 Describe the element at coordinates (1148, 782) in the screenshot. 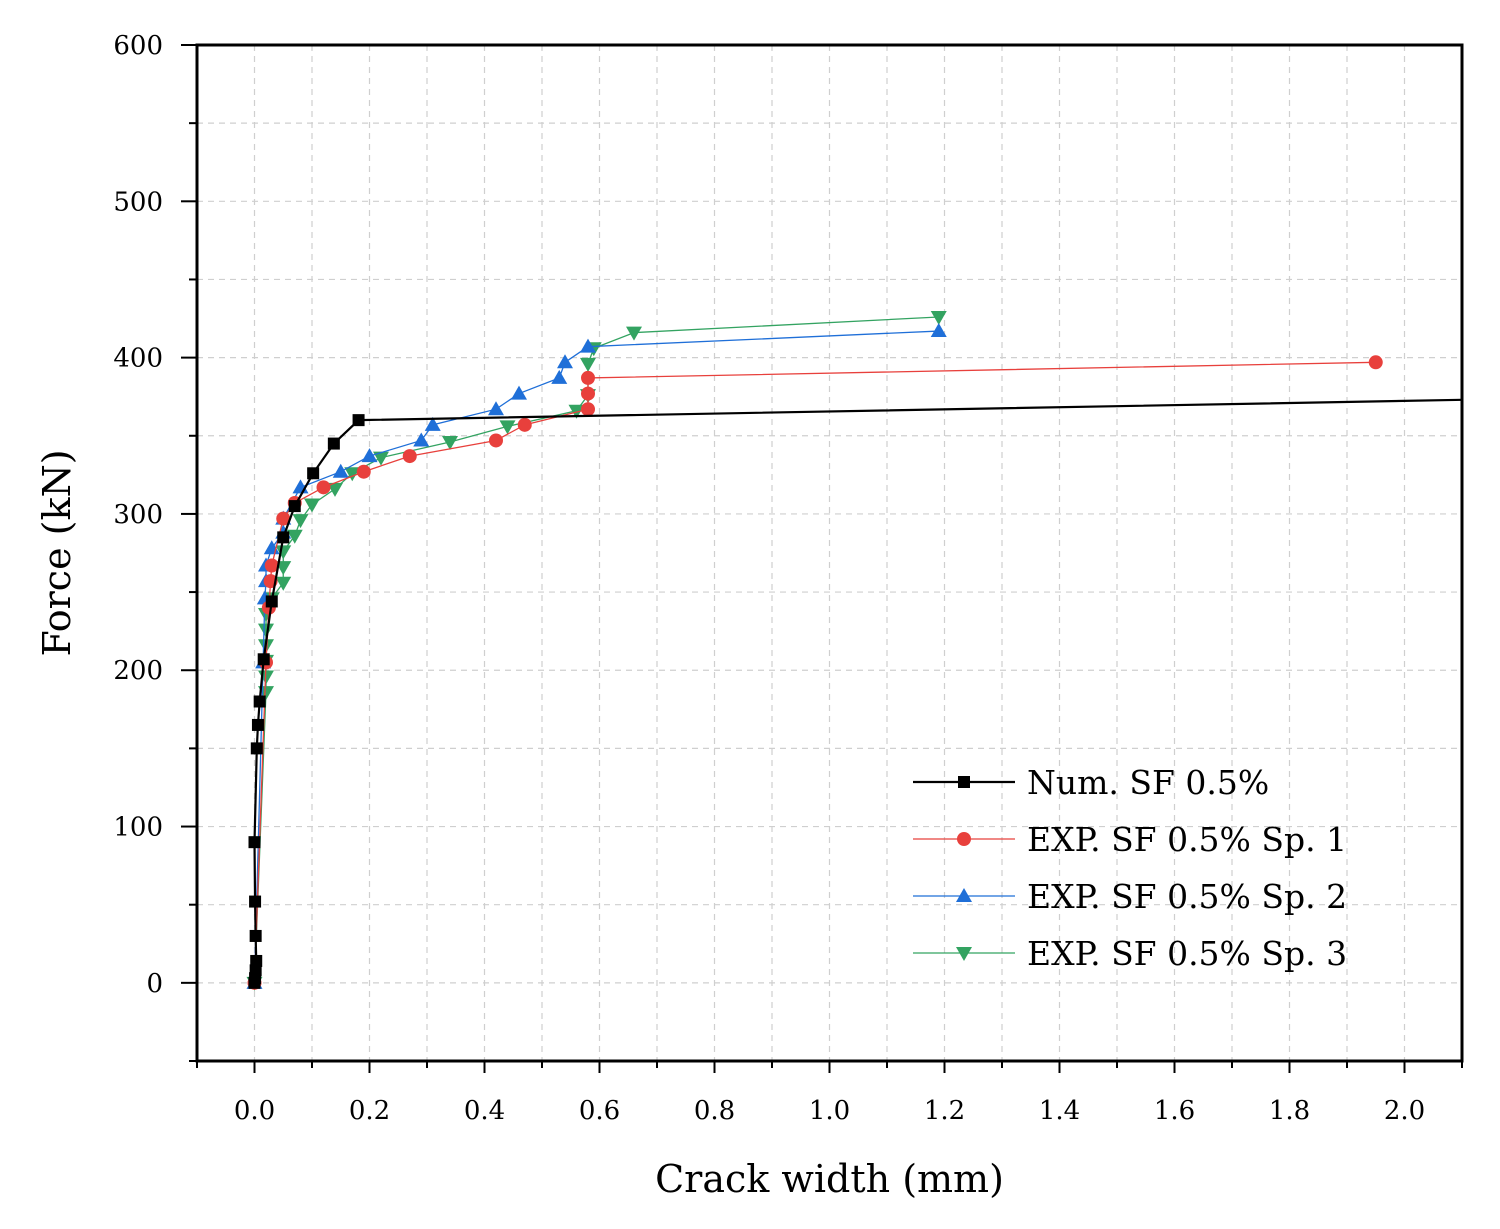

I see `legend-label: Num. SF 0.5%` at that location.